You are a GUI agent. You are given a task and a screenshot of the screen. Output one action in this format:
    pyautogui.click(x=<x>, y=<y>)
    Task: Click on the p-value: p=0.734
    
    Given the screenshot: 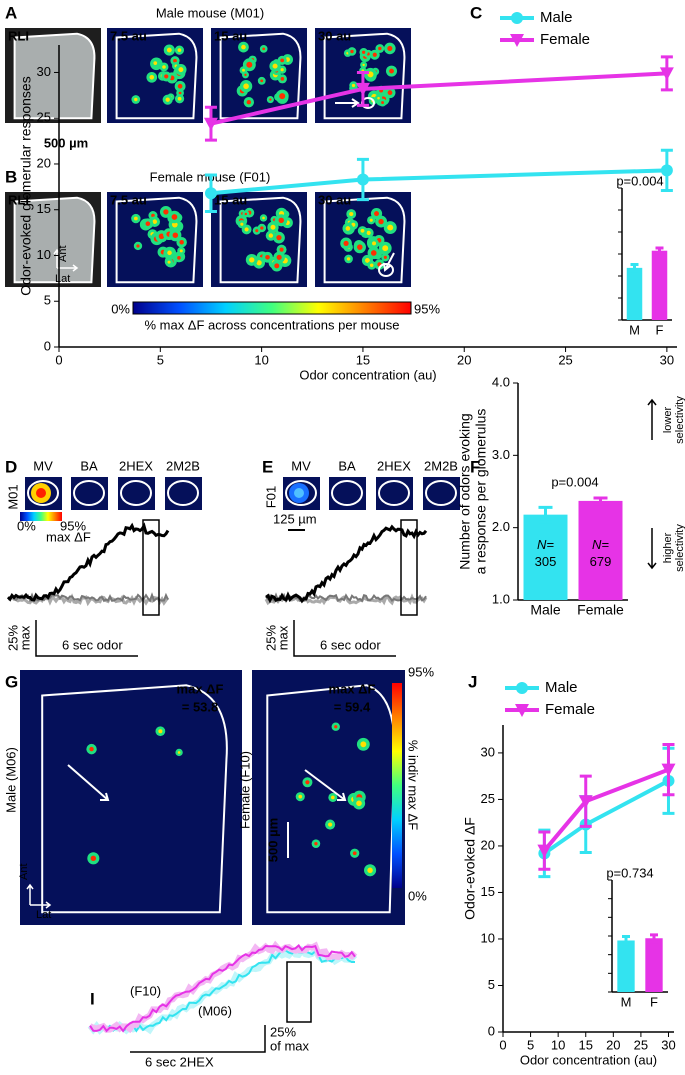 What is the action you would take?
    pyautogui.click(x=629, y=872)
    